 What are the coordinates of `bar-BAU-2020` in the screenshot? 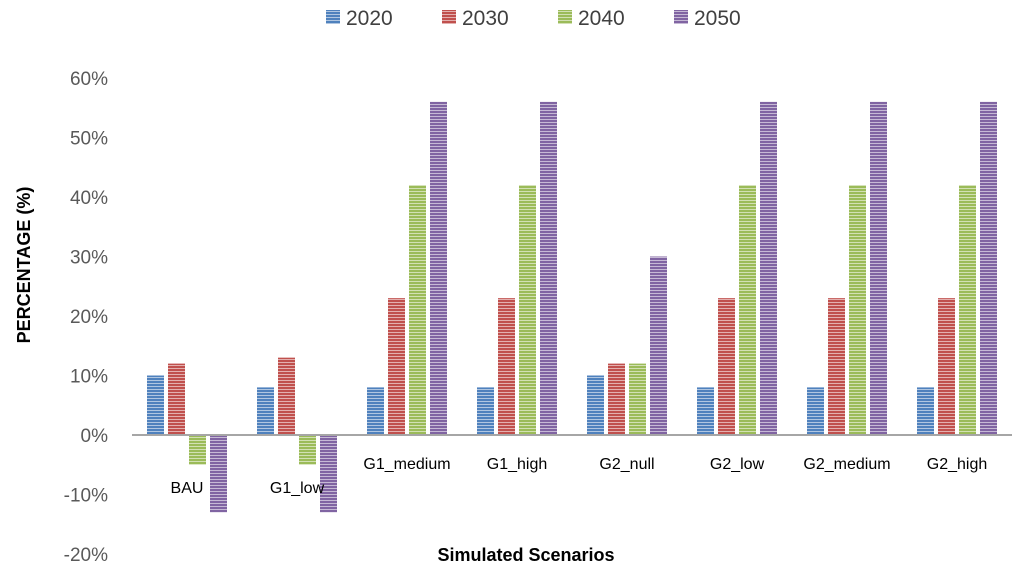 It's located at (155, 405).